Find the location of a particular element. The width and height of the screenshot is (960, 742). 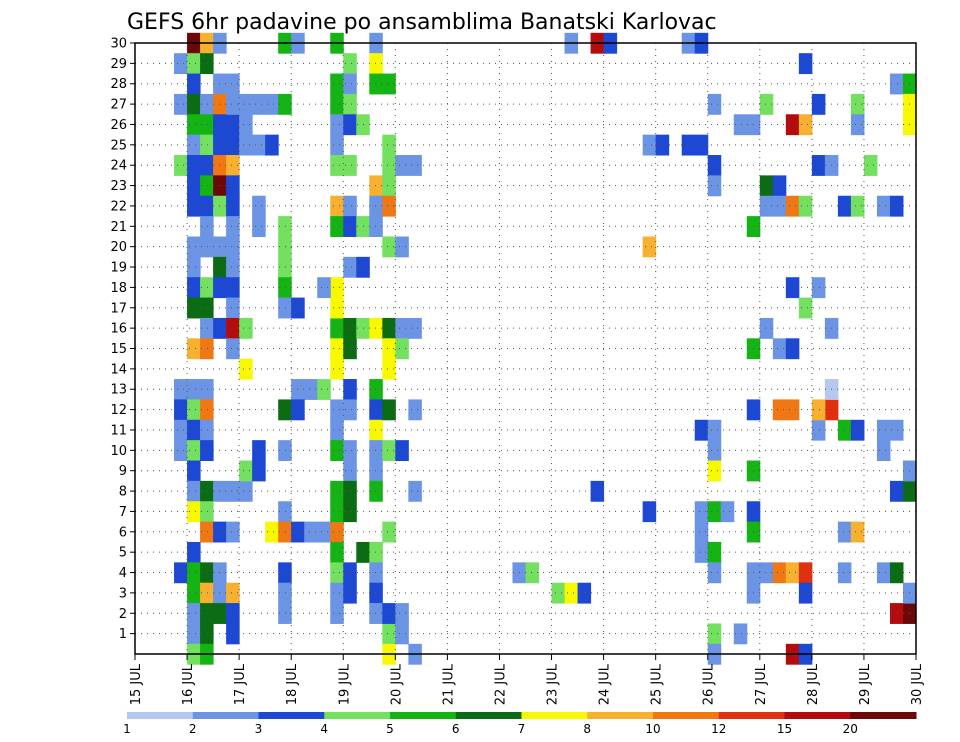

y-tick-label: 4 is located at coordinates (123, 573).